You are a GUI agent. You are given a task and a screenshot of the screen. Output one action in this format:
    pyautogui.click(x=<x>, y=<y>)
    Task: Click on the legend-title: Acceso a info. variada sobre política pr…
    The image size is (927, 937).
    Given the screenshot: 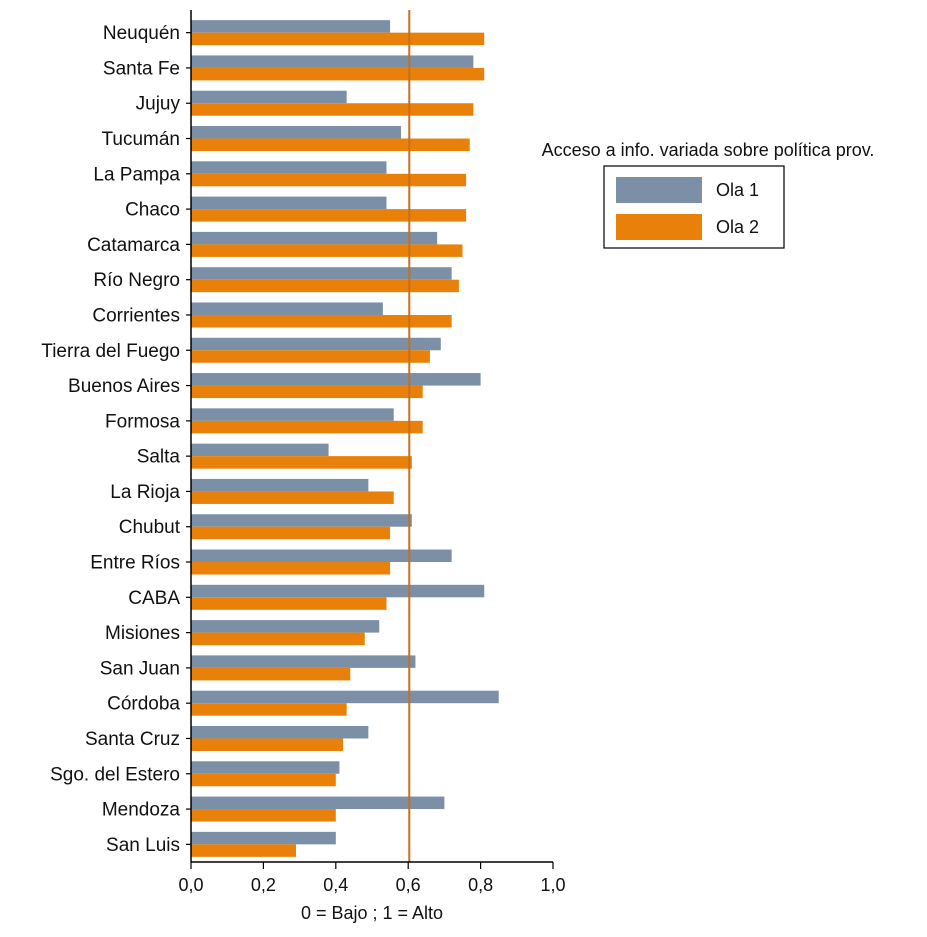 What is the action you would take?
    pyautogui.click(x=708, y=150)
    